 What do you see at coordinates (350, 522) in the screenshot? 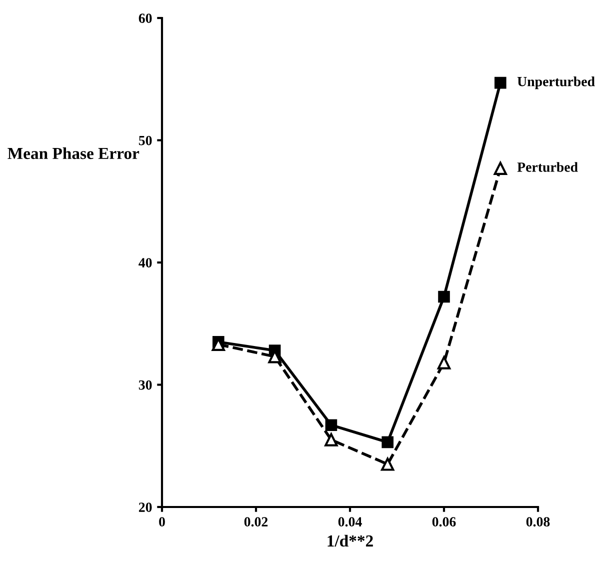
I see `x-tick-label: 0.04` at bounding box center [350, 522].